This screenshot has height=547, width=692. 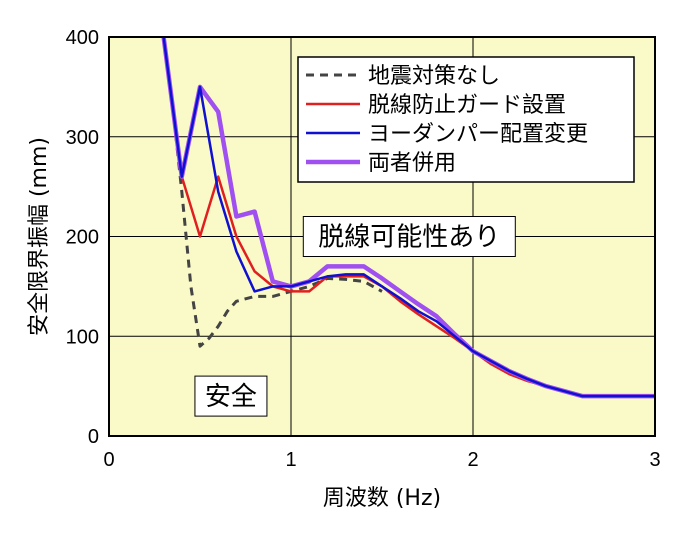 What do you see at coordinates (478, 134) in the screenshot?
I see `legend-label-yaw-damper: ヨーダンパー配置変更` at bounding box center [478, 134].